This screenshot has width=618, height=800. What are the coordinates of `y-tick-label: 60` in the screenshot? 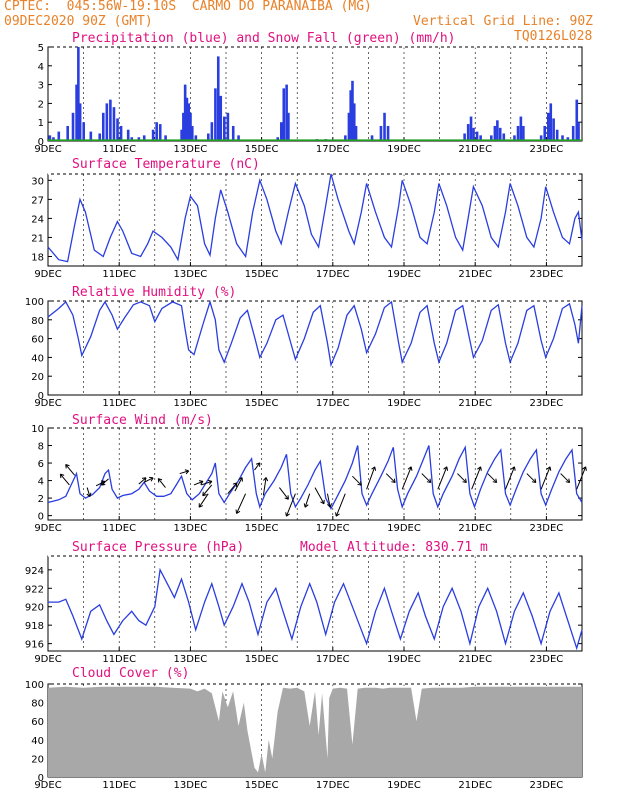 It's located at (37, 722).